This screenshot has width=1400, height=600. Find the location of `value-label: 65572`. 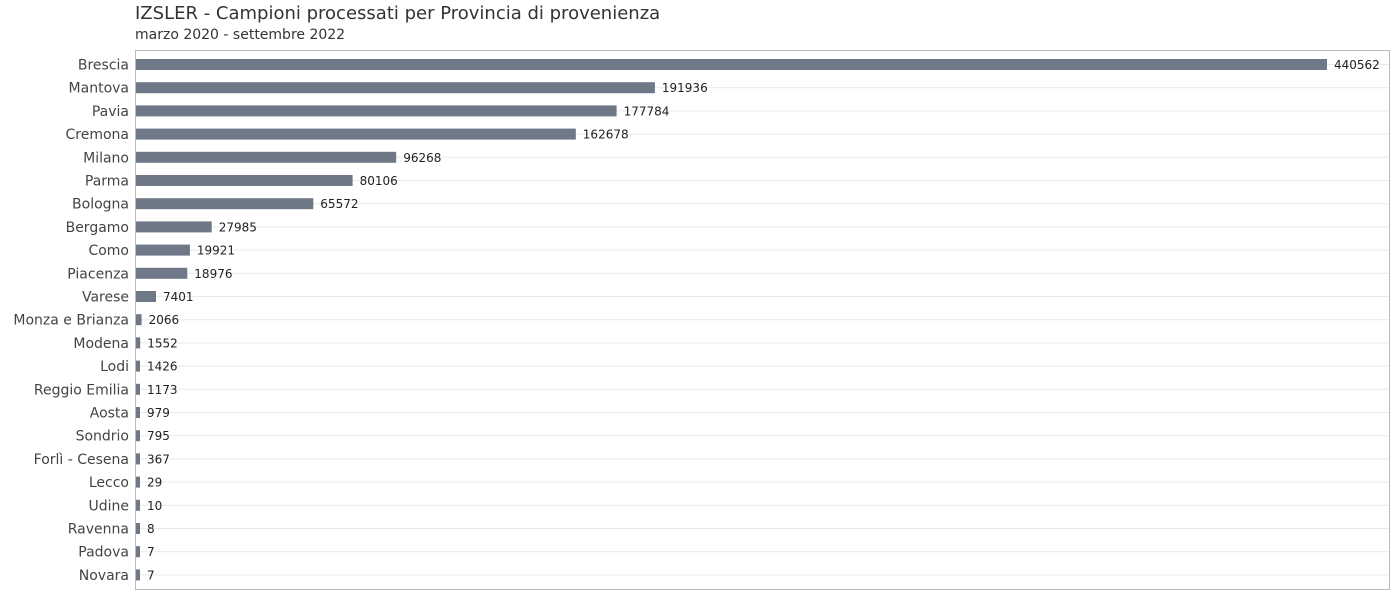

value-label: 65572 is located at coordinates (339, 204).